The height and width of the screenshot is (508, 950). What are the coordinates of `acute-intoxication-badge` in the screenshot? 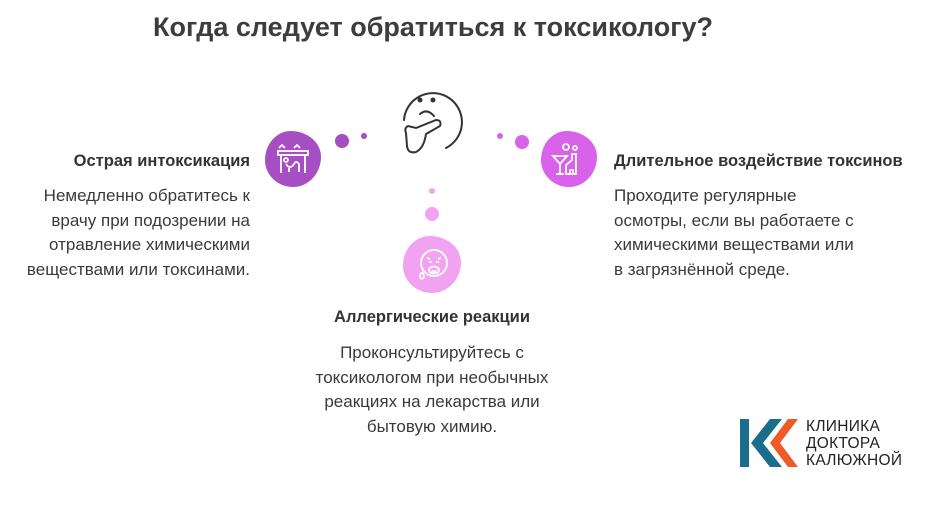 It's located at (293, 159).